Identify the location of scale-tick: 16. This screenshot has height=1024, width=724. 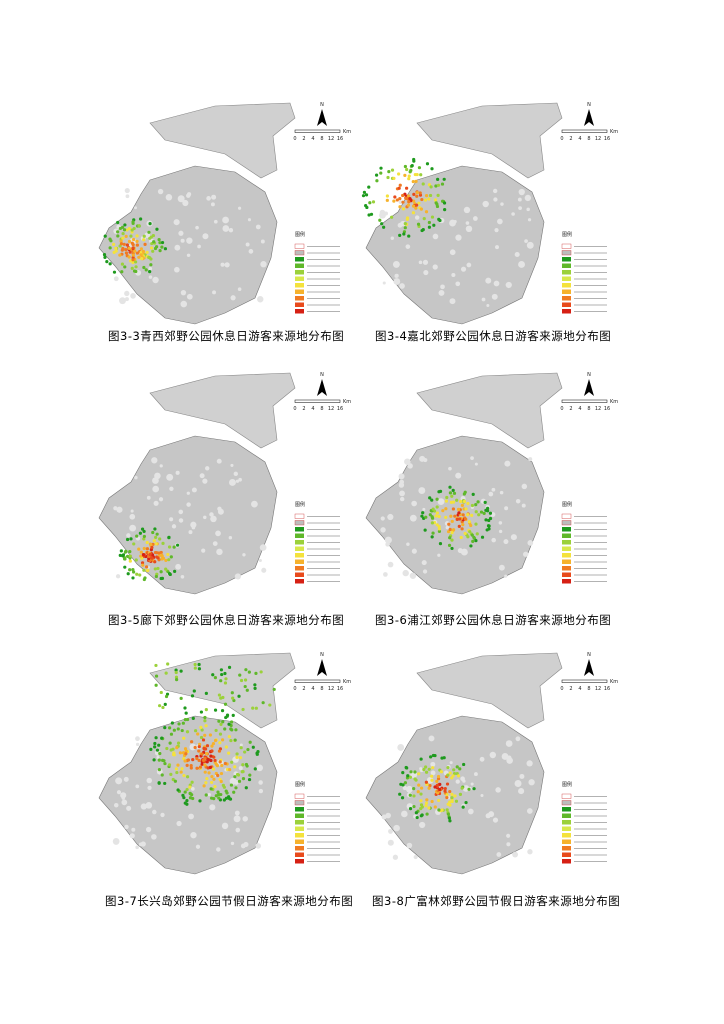
(340, 409).